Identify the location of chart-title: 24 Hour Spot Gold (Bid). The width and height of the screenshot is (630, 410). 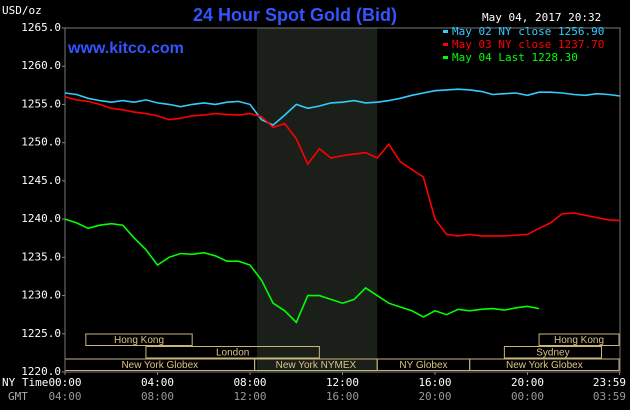
(295, 15).